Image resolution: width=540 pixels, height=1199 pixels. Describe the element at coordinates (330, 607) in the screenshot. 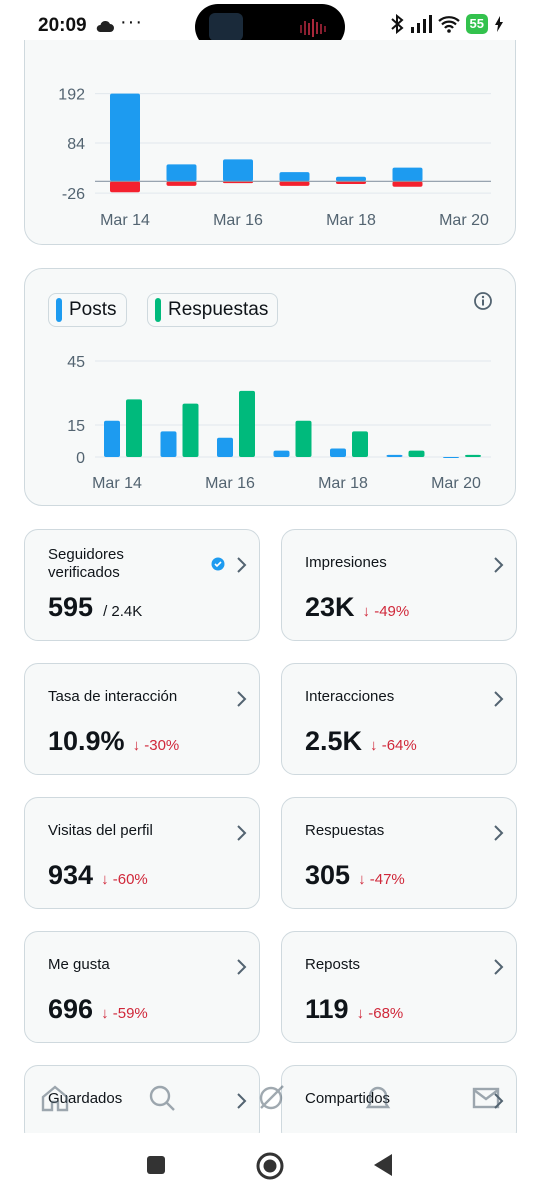

I see `stat-value: 23K` at that location.